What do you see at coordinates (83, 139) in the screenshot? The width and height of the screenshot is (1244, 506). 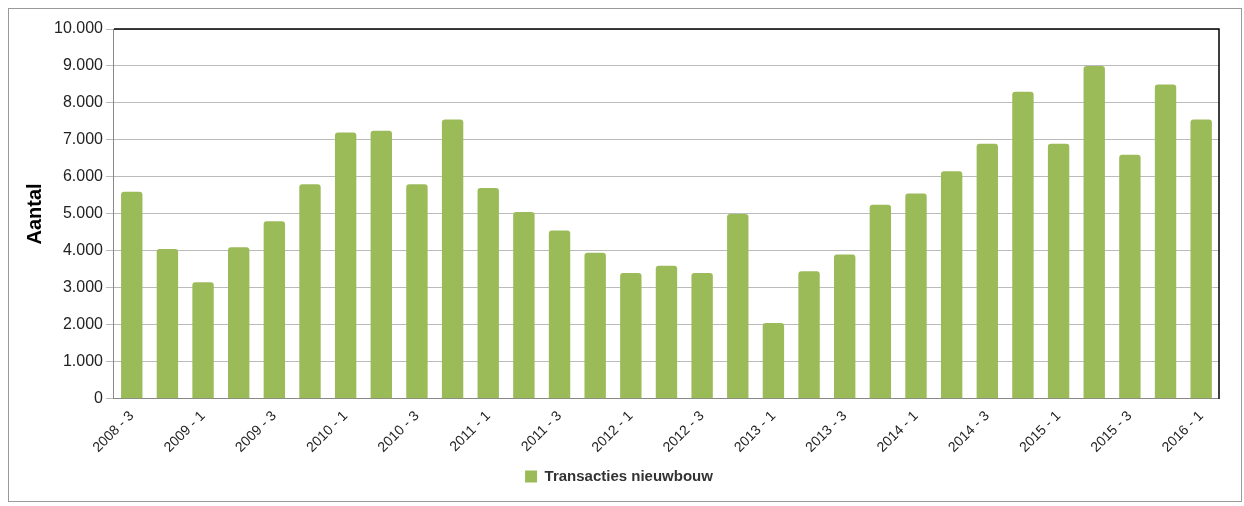 I see `y-tick-label: 7.000` at bounding box center [83, 139].